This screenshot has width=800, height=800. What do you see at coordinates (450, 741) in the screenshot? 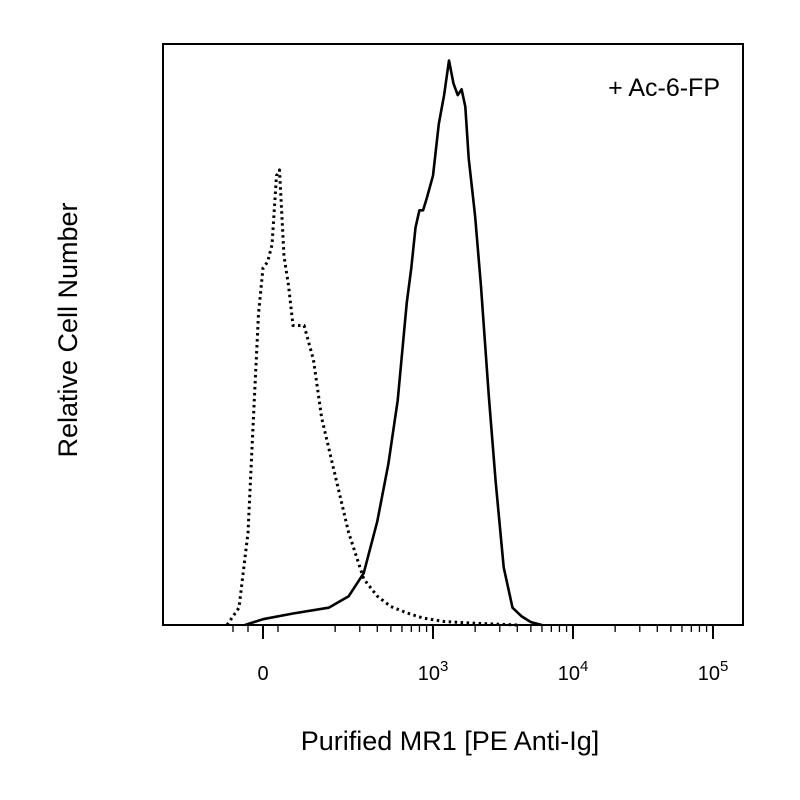
I see `x-axis-title: Purified MR1 [PE Anti-Ig]` at bounding box center [450, 741].